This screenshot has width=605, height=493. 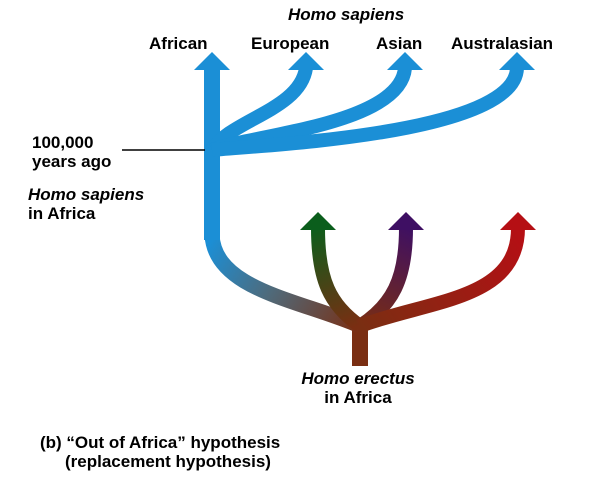 What do you see at coordinates (367, 111) in the screenshot?
I see `branch-australasian` at bounding box center [367, 111].